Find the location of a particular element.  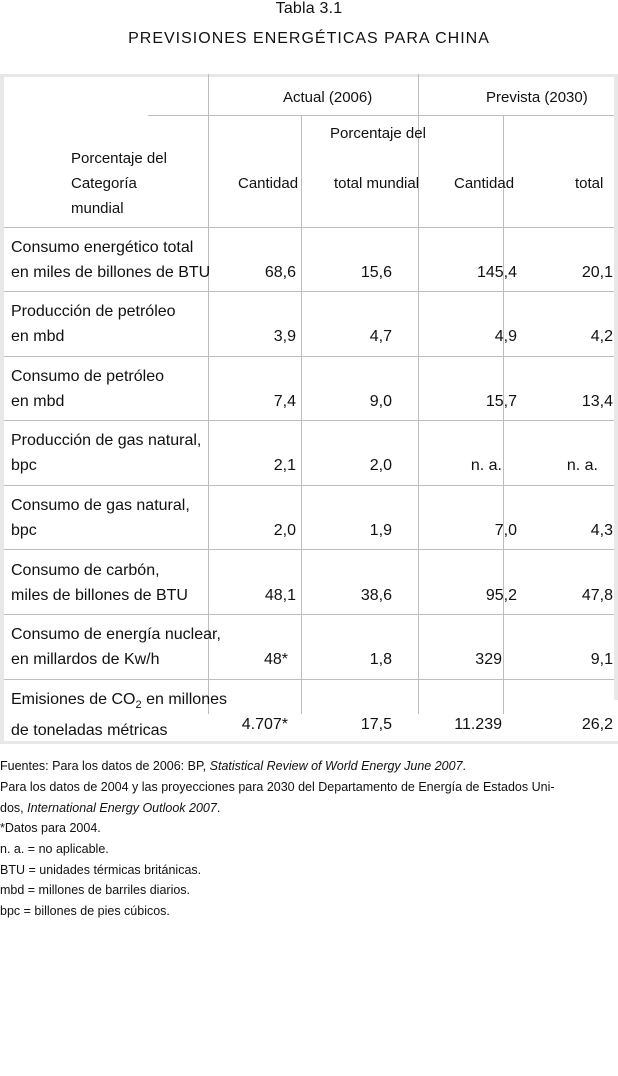

cell-value: 2,1 is located at coordinates (284, 465).